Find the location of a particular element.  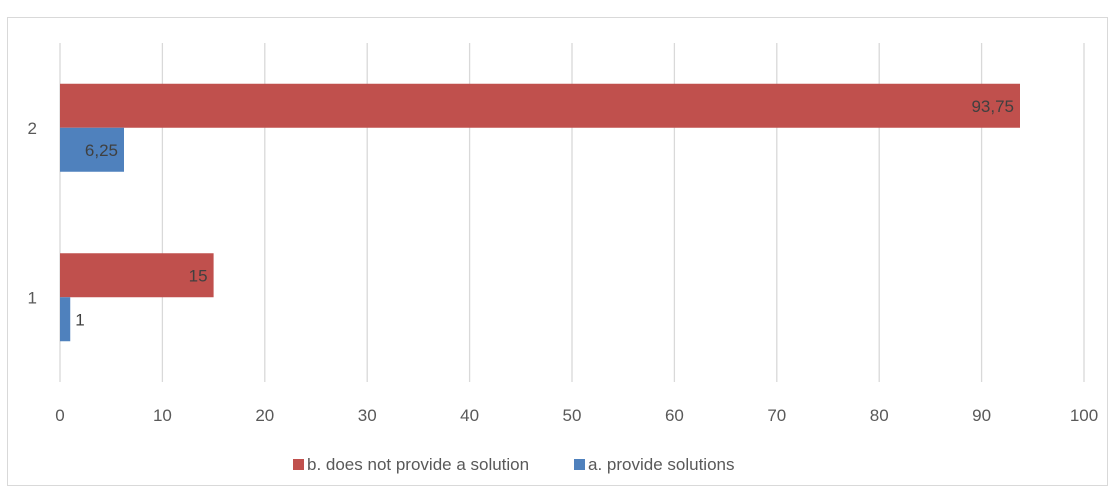

x-tick-label: 50 is located at coordinates (572, 415).